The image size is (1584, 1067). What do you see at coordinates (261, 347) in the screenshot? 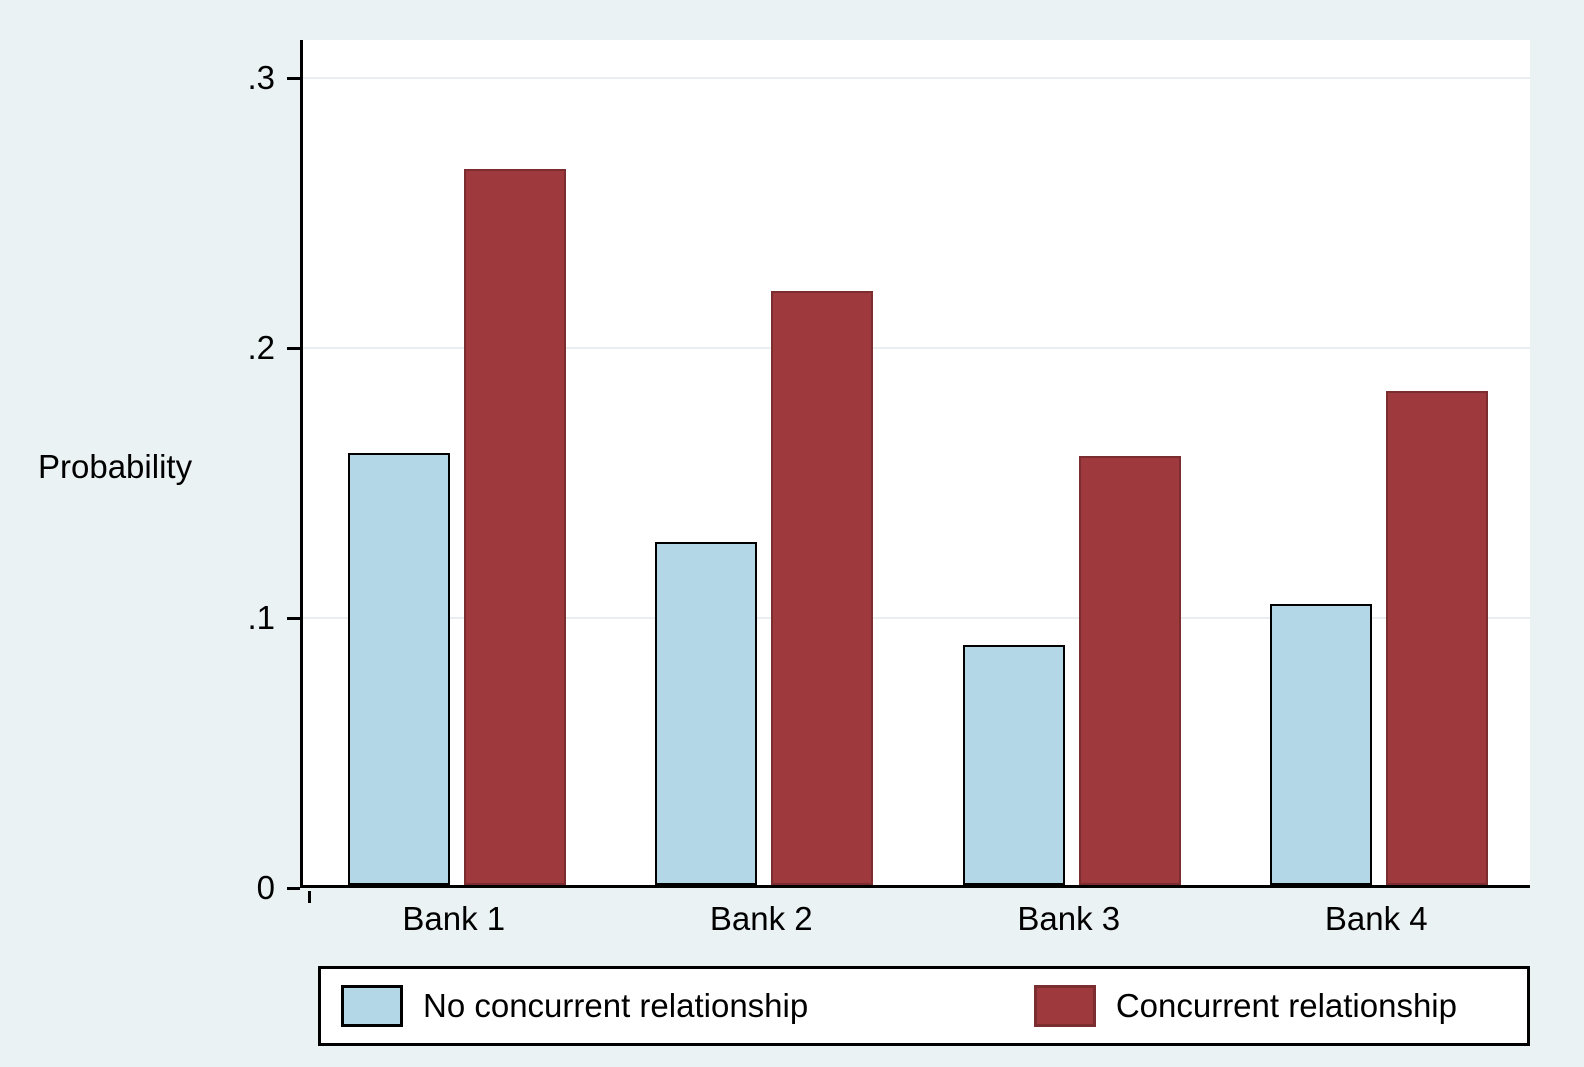
I see `y-axis-tick-label: .2` at bounding box center [261, 347].